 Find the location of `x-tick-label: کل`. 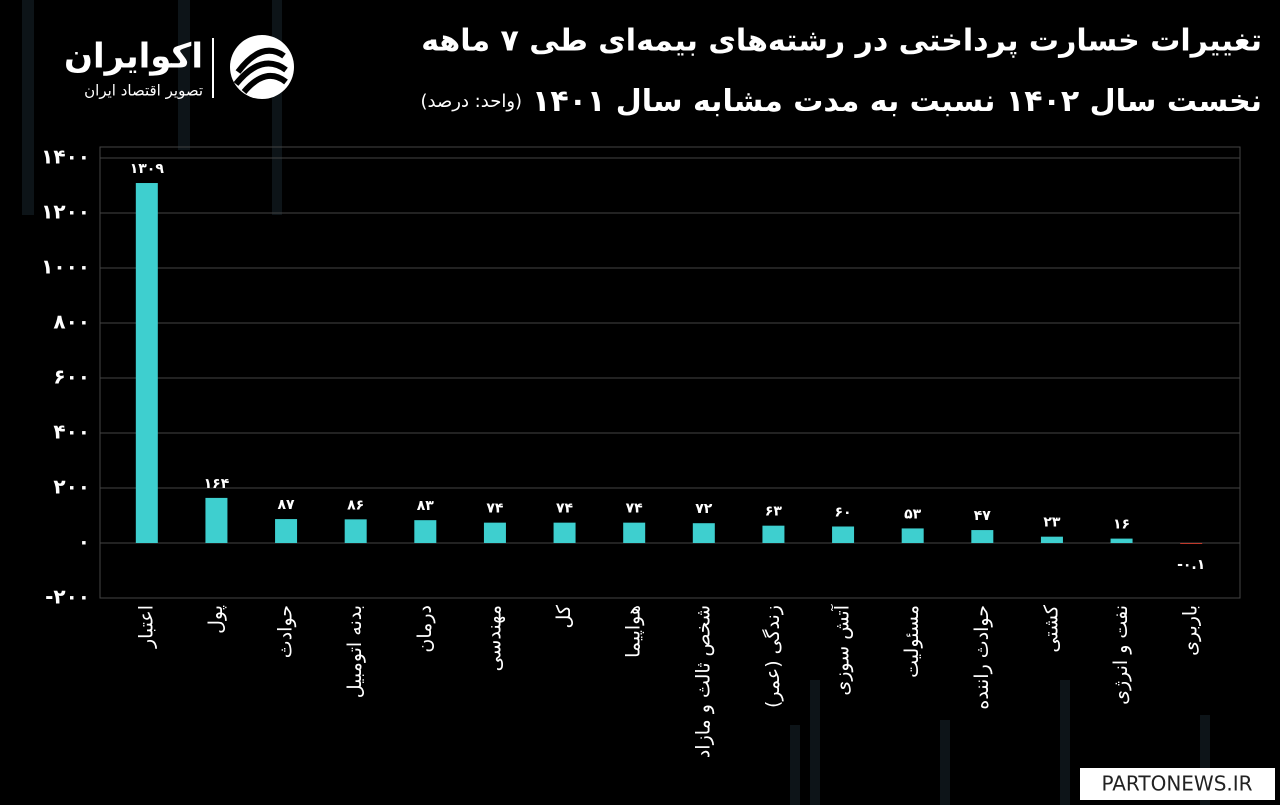

x-tick-label: کل is located at coordinates (564, 616).